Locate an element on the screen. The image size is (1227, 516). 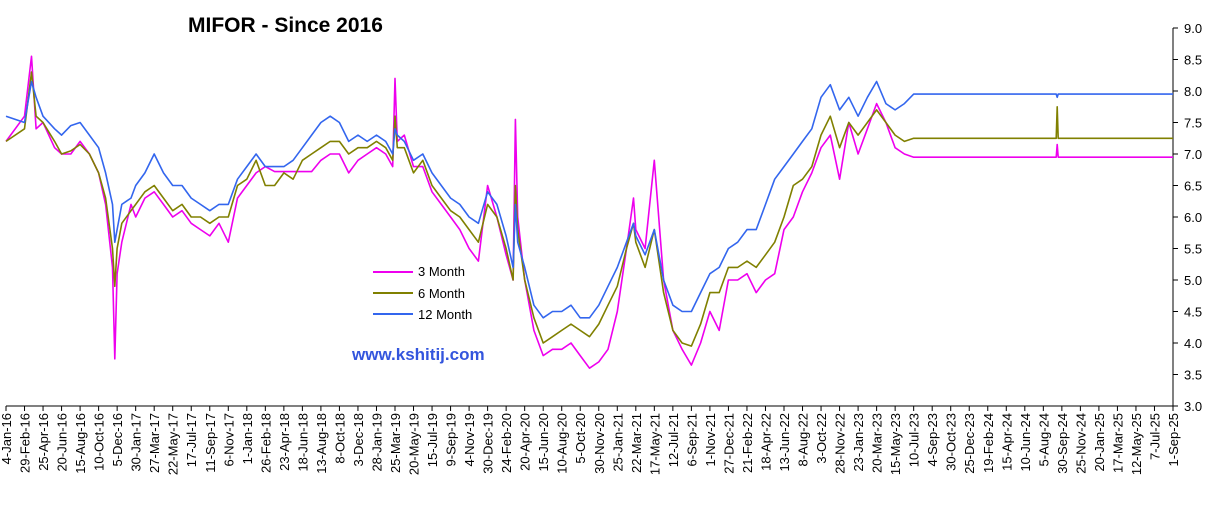
x-tick-label: 4-Nov-19 is located at coordinates (469, 439).